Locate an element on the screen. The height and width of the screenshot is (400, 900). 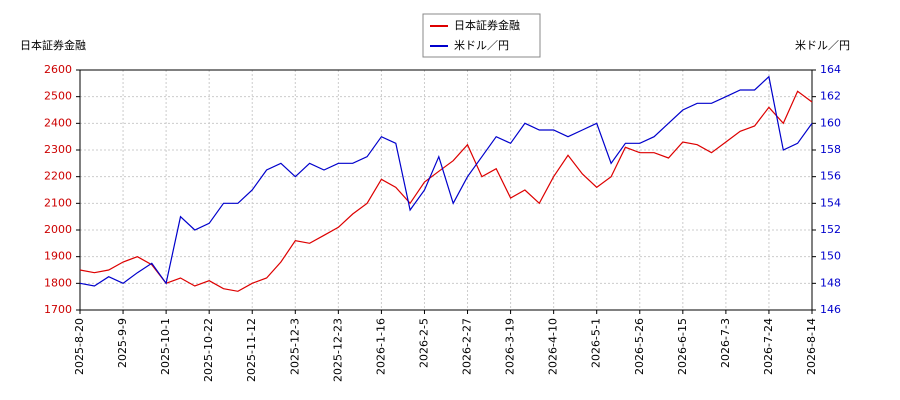
x-tick-label: 2026-1-16 is located at coordinates (380, 346).